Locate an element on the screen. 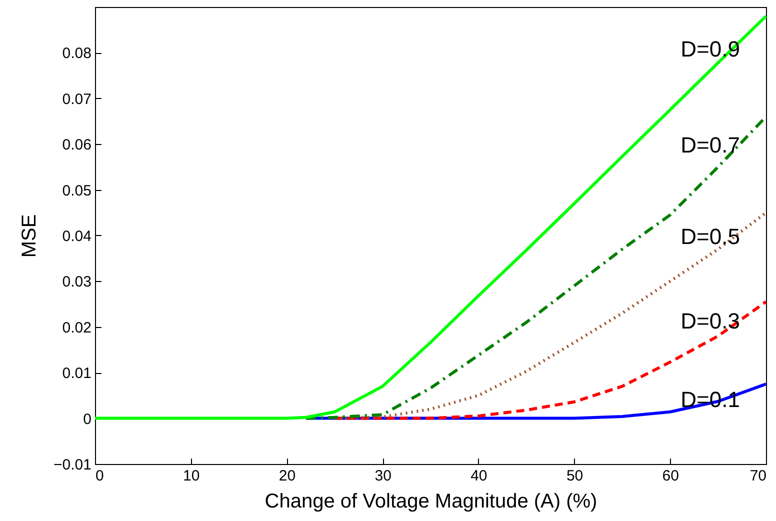 The image size is (776, 521). y-tick-label: 0.06 is located at coordinates (77, 145).